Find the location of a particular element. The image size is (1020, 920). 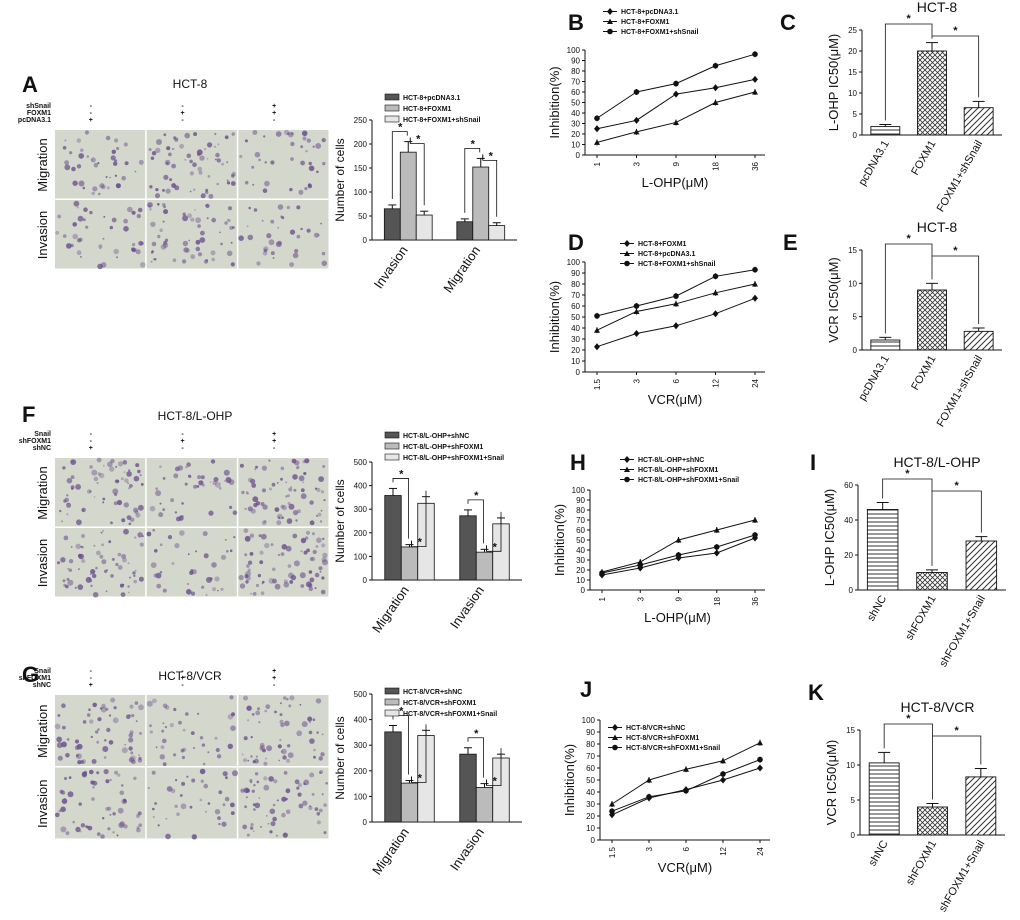

panel-title: HCT-8/VCR is located at coordinates (190, 676).